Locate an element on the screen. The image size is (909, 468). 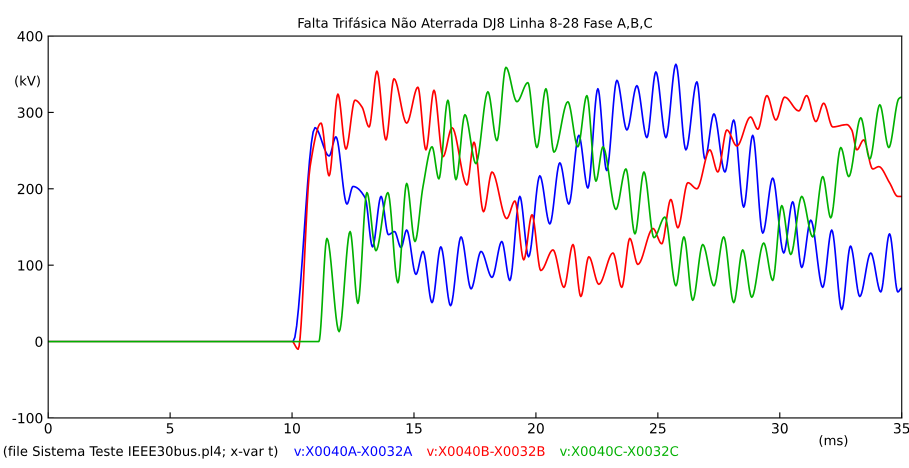
y-tick-label: 100 is located at coordinates (30, 265).